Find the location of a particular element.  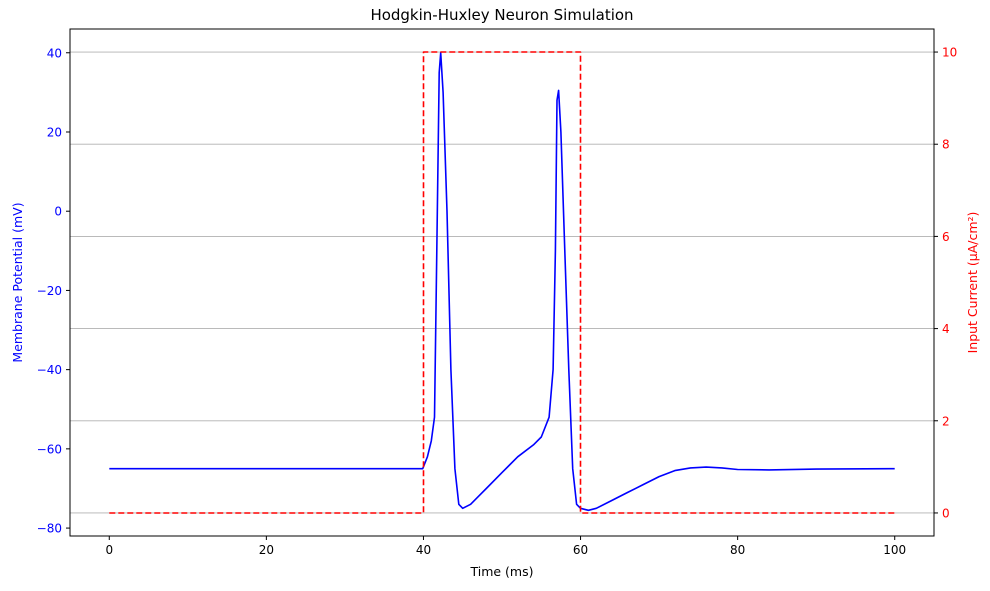

y2-tick-label: 10 is located at coordinates (949, 53).